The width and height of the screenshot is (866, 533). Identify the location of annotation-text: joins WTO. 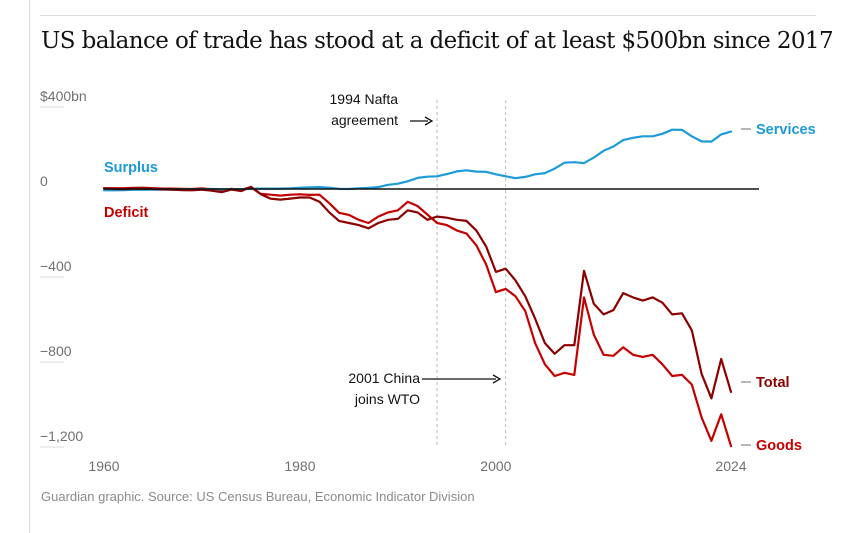
(387, 399).